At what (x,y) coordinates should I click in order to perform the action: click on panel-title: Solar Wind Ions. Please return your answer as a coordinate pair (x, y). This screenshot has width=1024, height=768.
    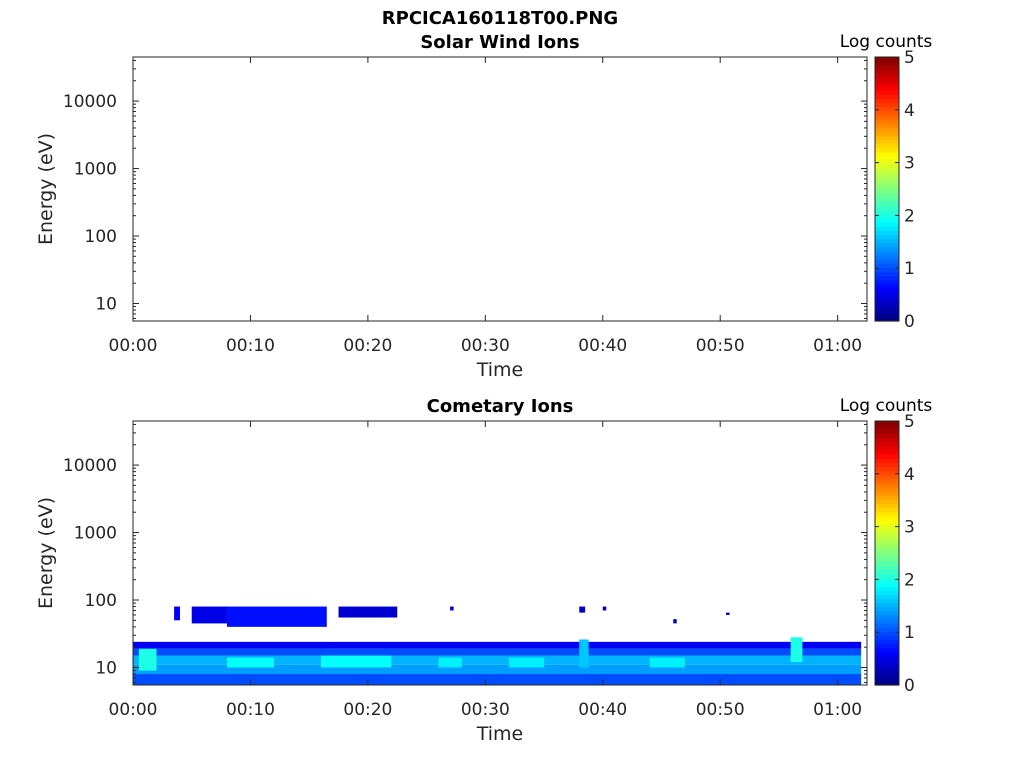
    Looking at the image, I should click on (499, 42).